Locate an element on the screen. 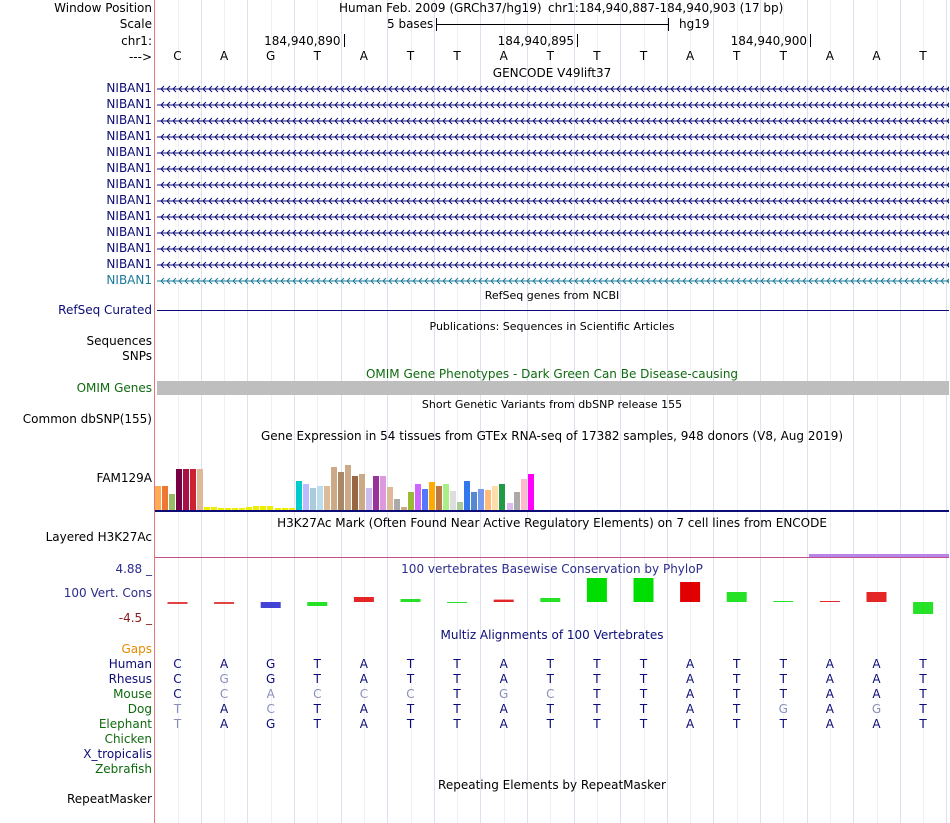  snps-label: SNPs is located at coordinates (137, 356).